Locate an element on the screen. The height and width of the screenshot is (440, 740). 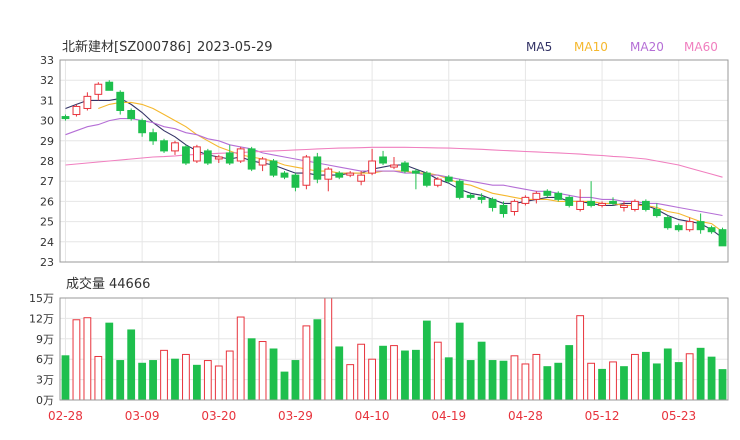
legend-ma10: MA10 is located at coordinates (591, 47).